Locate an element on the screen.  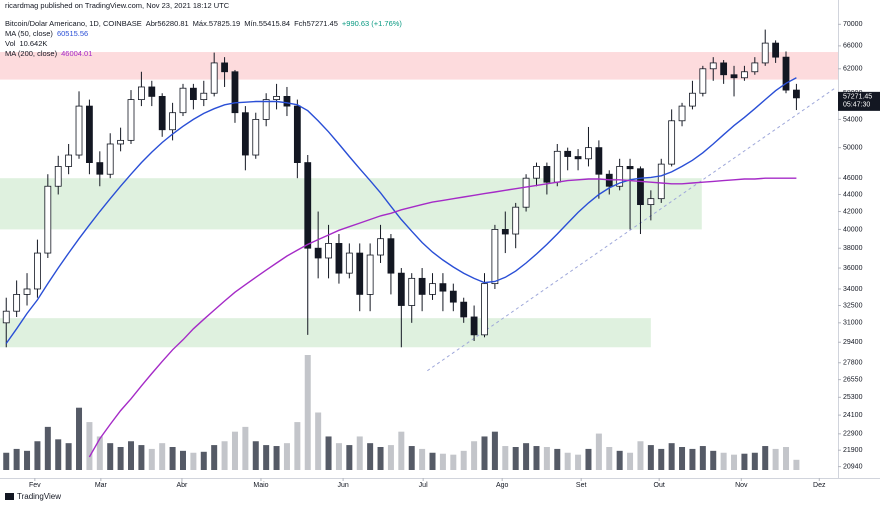
volume-name: Vol is located at coordinates (10, 43).